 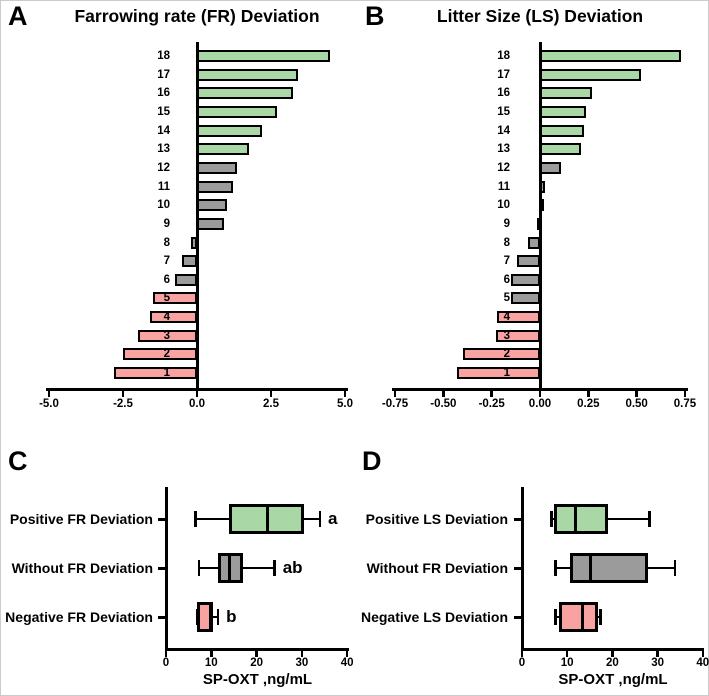 I want to click on x-tick-label: -5.0, so click(x=49, y=404).